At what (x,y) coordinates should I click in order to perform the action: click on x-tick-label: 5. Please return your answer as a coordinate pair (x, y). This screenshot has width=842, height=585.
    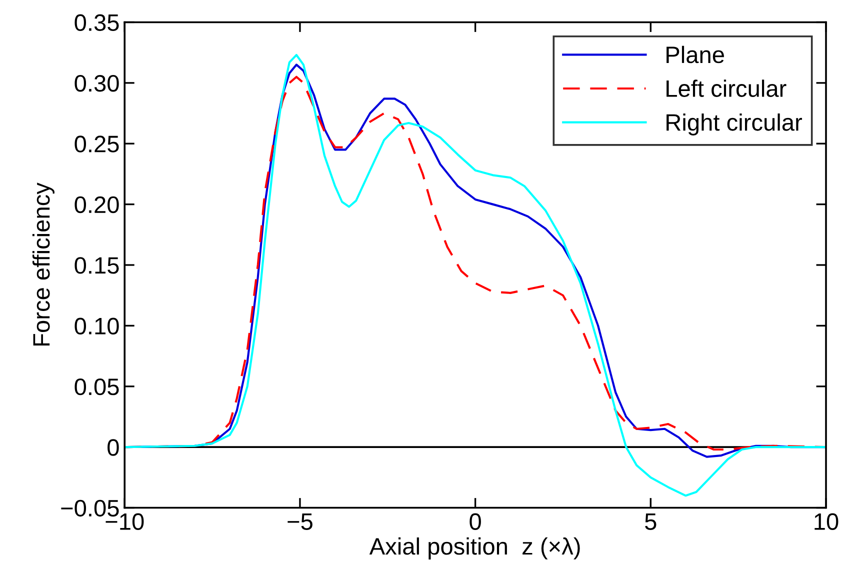
    Looking at the image, I should click on (650, 522).